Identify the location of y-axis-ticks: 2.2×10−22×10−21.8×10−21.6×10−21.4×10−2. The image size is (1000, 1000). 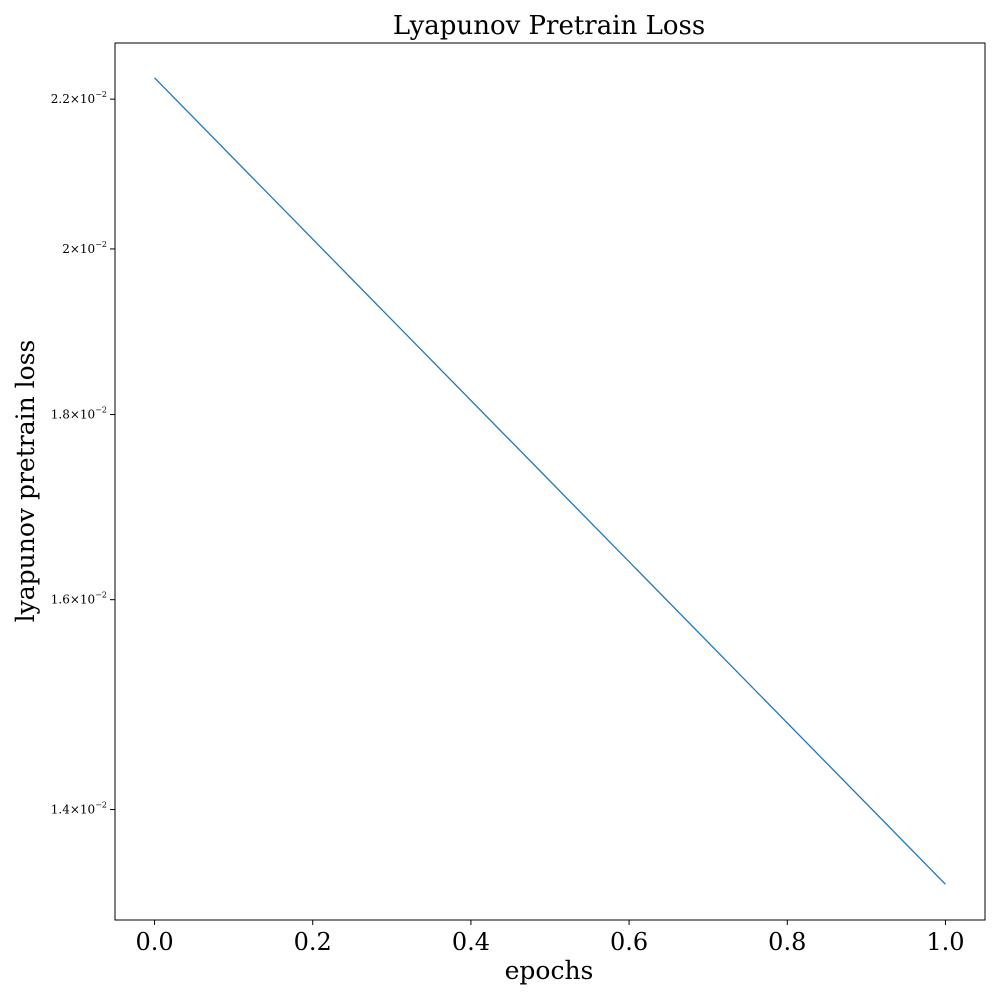
(83, 453).